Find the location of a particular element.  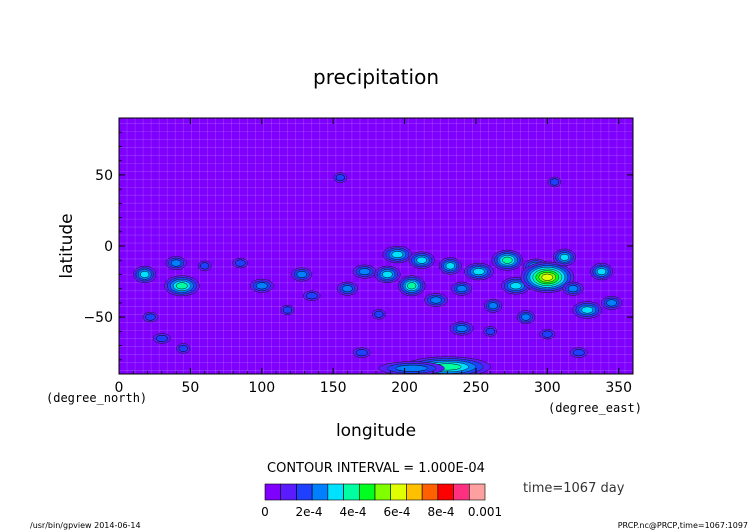

y-tick-label: 50 is located at coordinates (104, 176).